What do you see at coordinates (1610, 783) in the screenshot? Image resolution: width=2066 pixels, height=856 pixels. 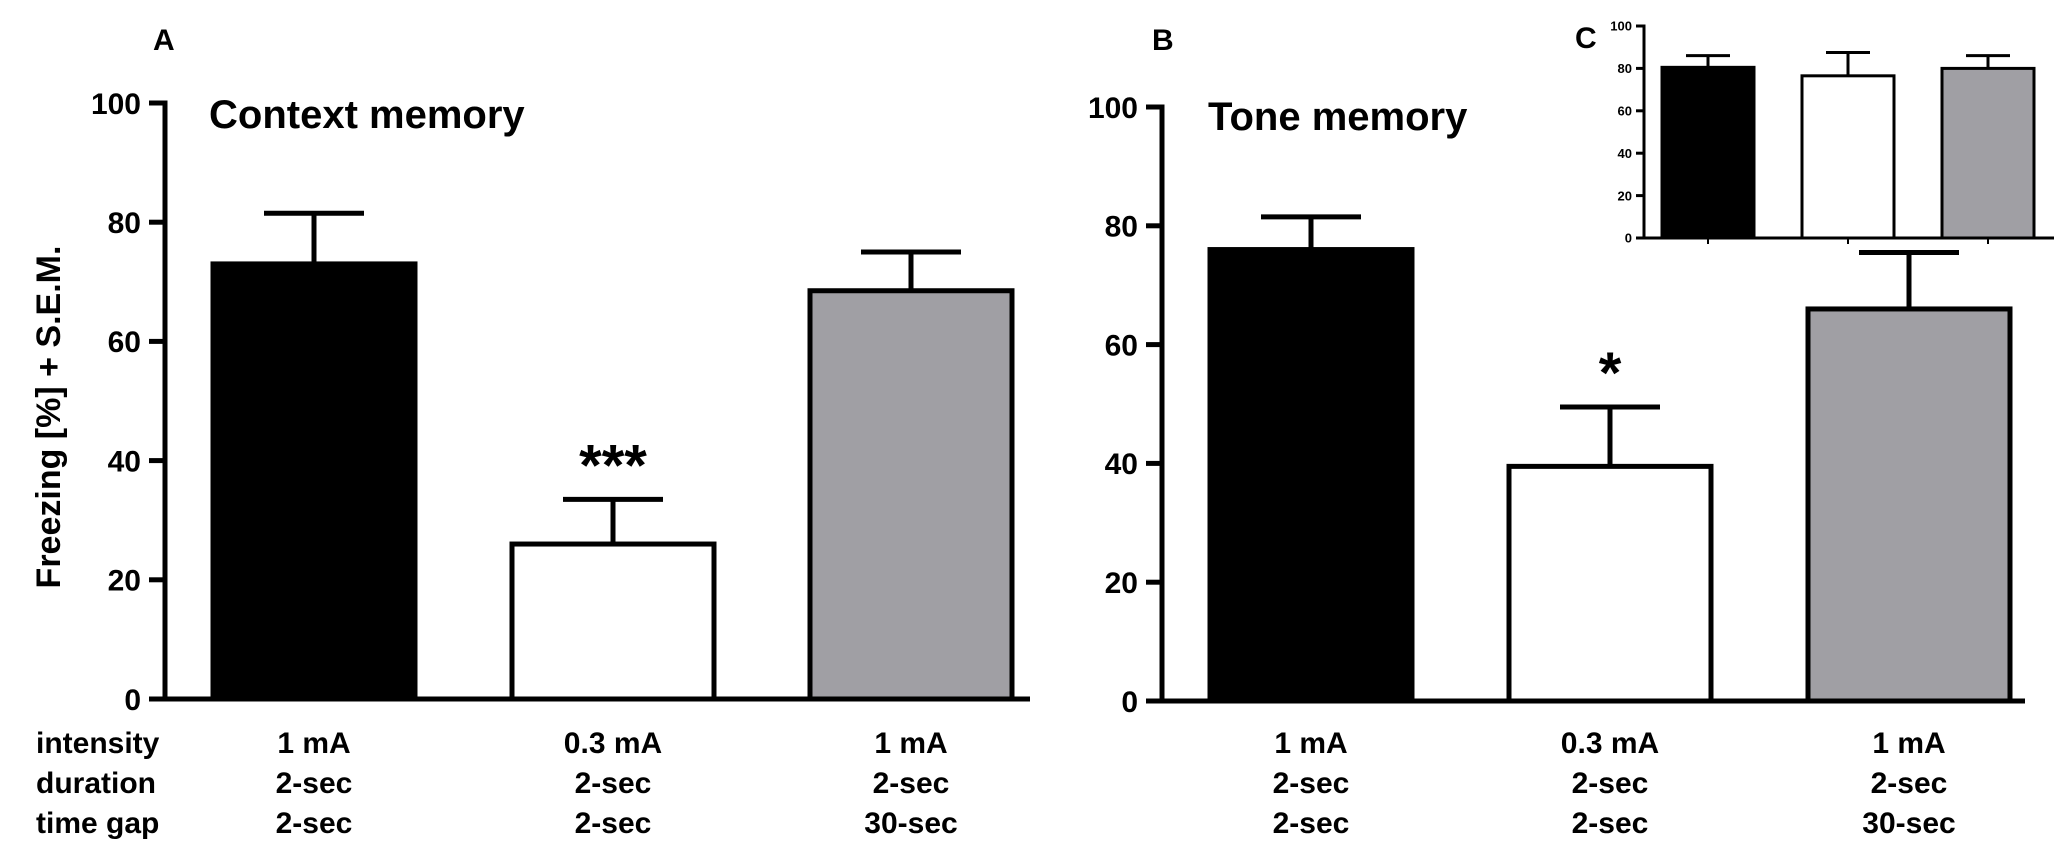 I see `group-label-b-2-2: 2-sec` at bounding box center [1610, 783].